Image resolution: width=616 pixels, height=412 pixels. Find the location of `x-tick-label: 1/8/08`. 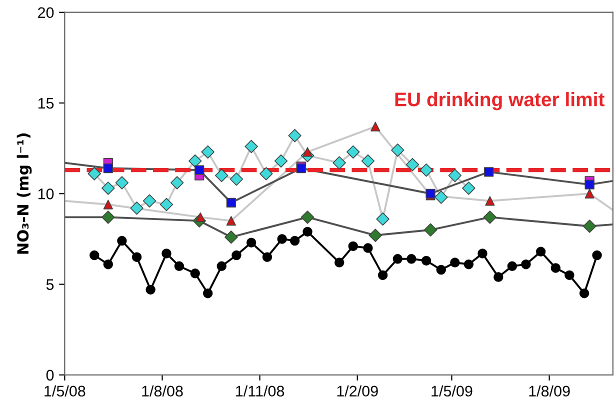

x-tick-label: 1/8/08 is located at coordinates (162, 391).